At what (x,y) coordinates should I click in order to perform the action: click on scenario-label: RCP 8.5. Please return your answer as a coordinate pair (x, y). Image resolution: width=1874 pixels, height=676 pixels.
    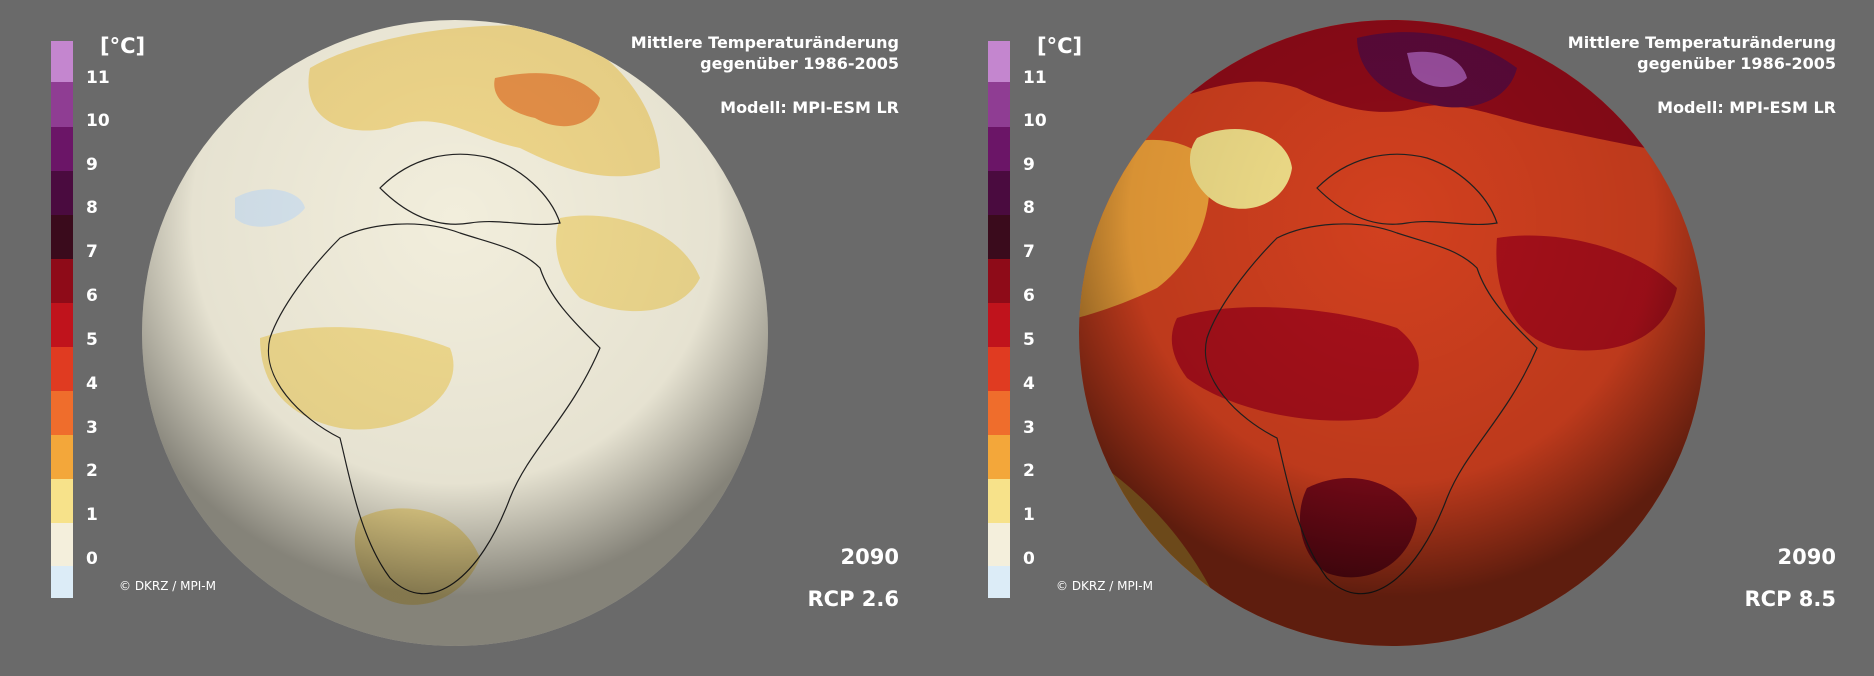
    Looking at the image, I should click on (1790, 599).